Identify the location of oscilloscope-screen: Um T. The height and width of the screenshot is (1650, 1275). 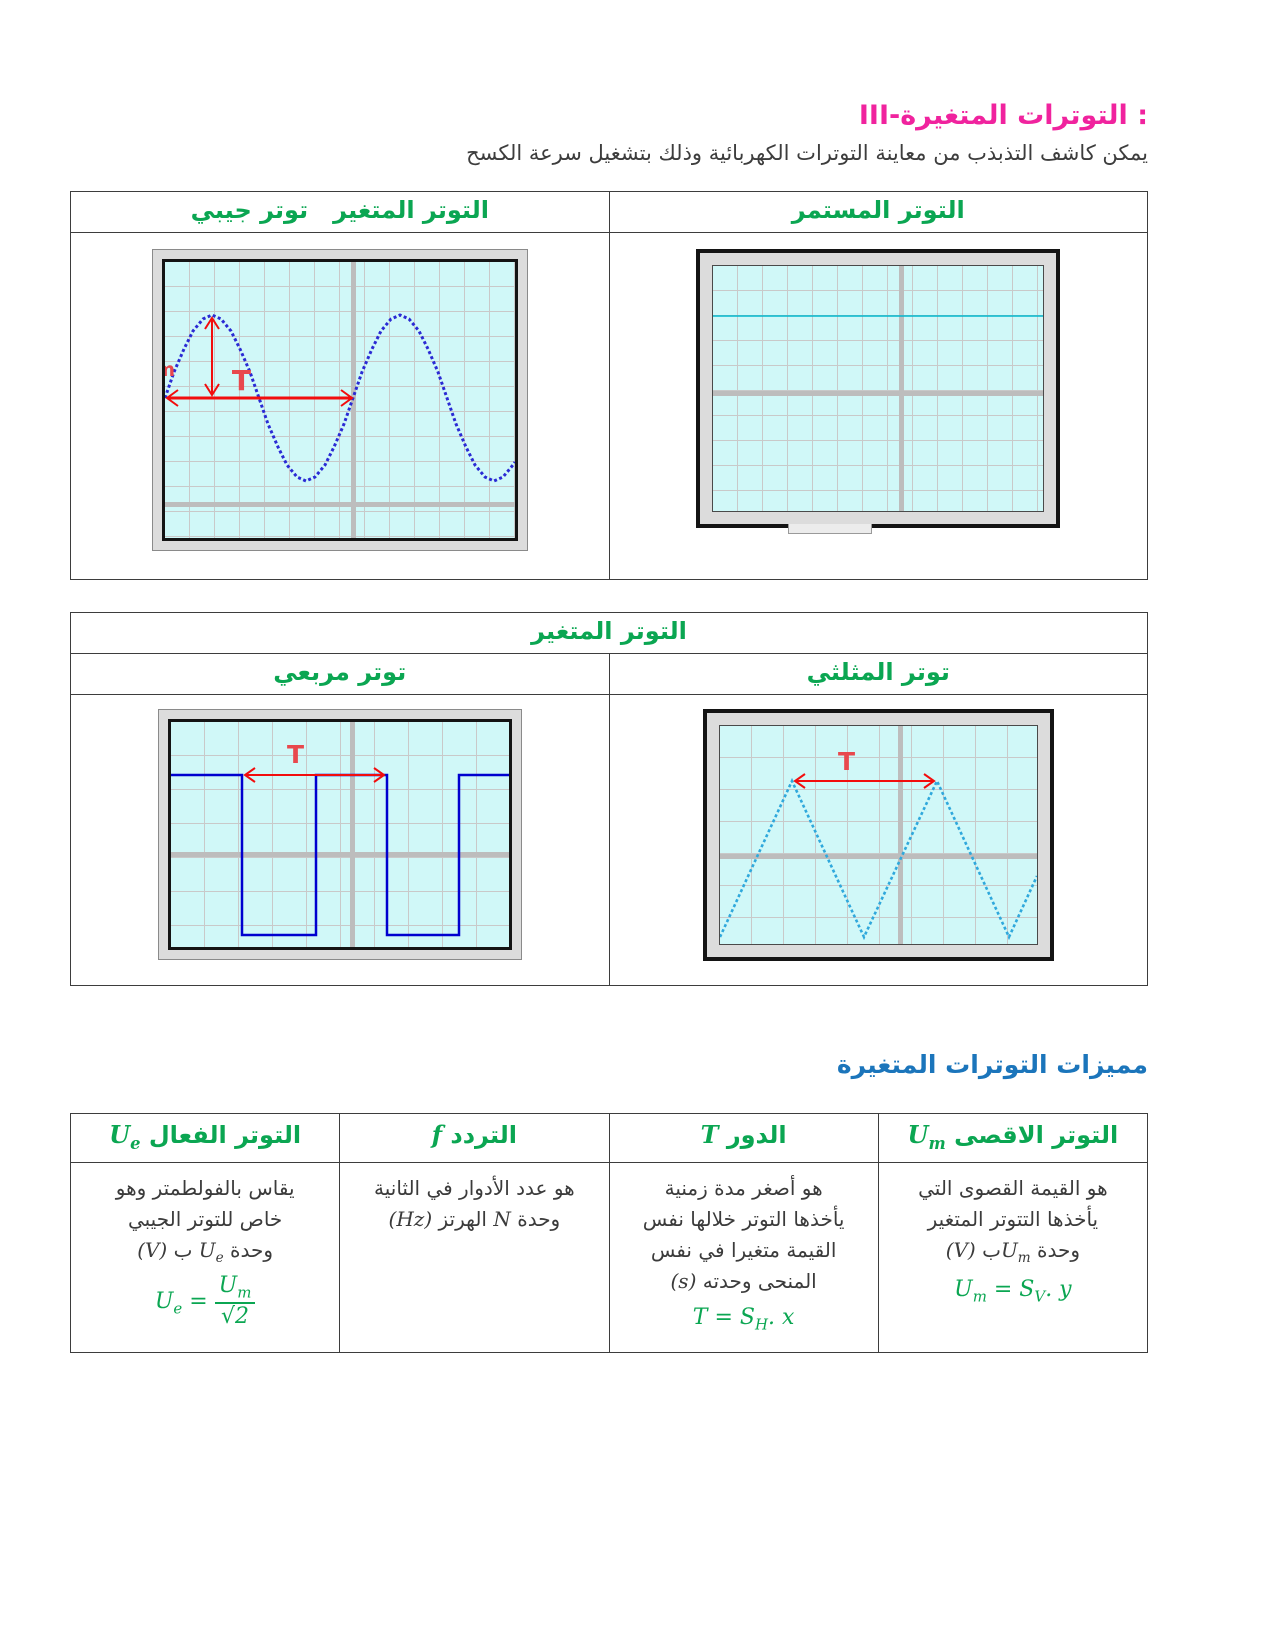
(339, 400).